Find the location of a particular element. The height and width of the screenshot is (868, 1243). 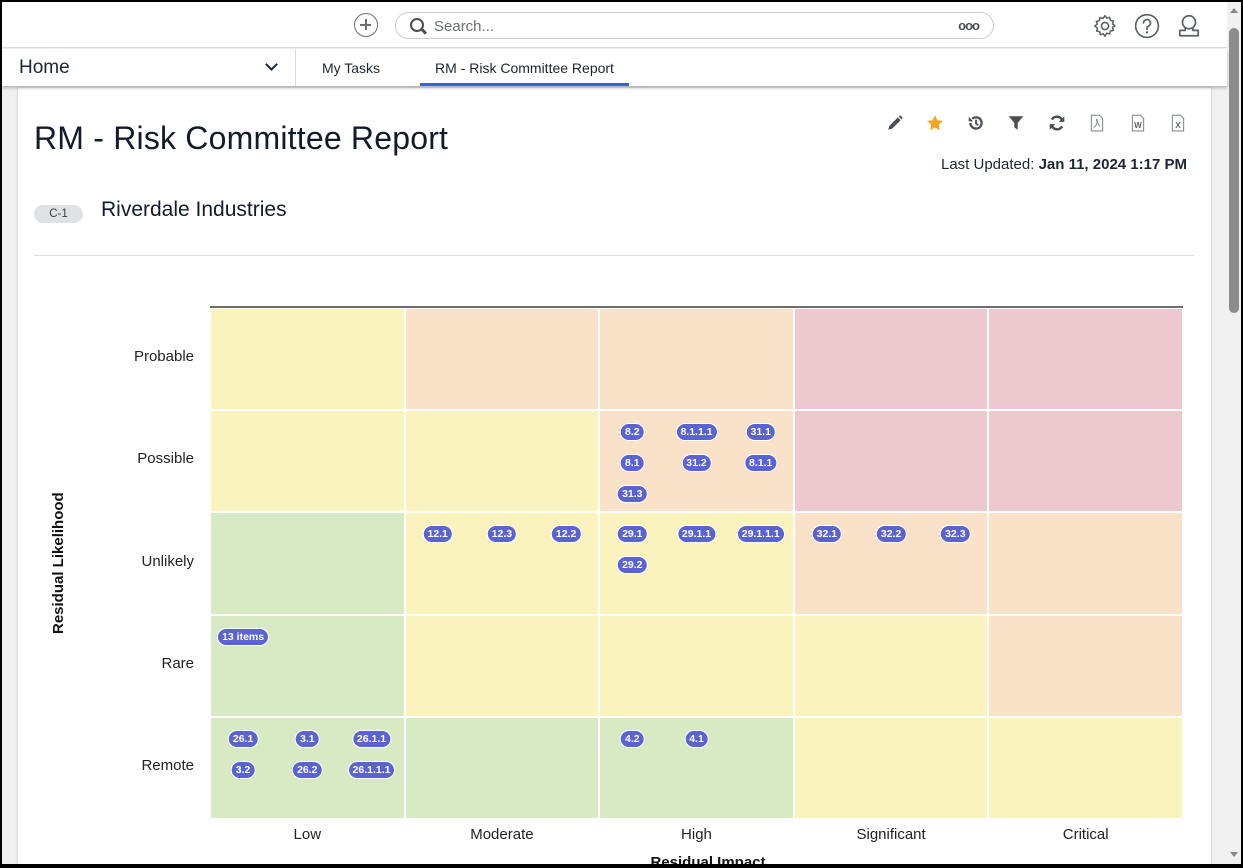

scroll-up-arrow-icon is located at coordinates (1234, 10).